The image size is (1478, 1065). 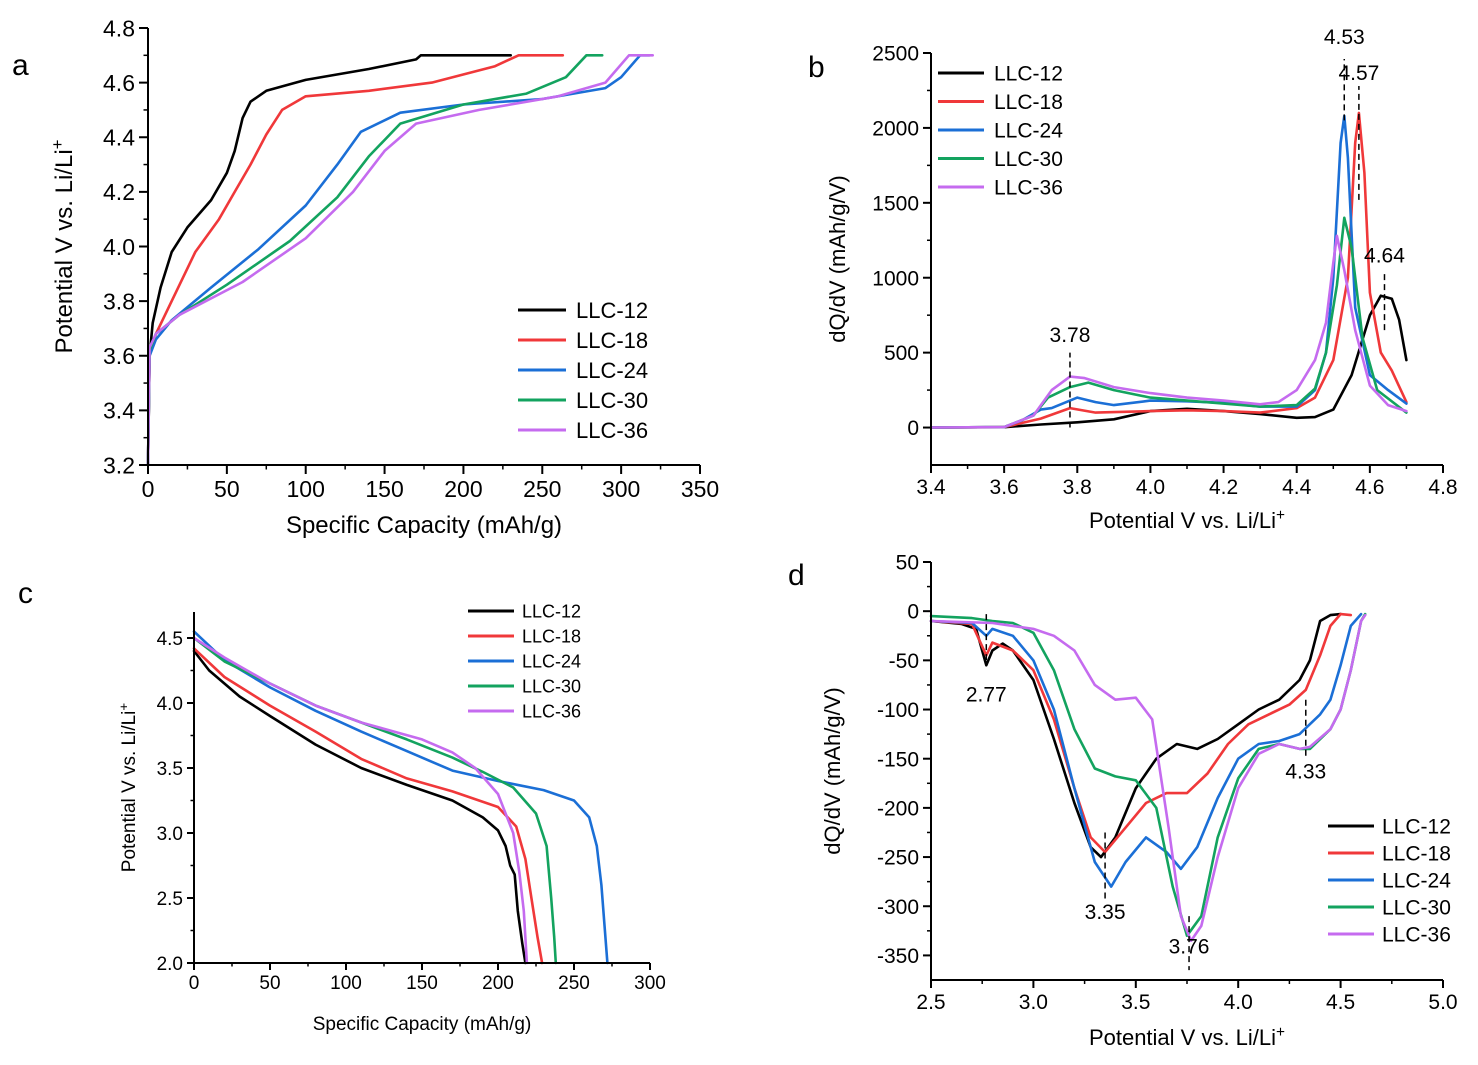 What do you see at coordinates (1305, 771) in the screenshot?
I see `annotation-label: 4.33` at bounding box center [1305, 771].